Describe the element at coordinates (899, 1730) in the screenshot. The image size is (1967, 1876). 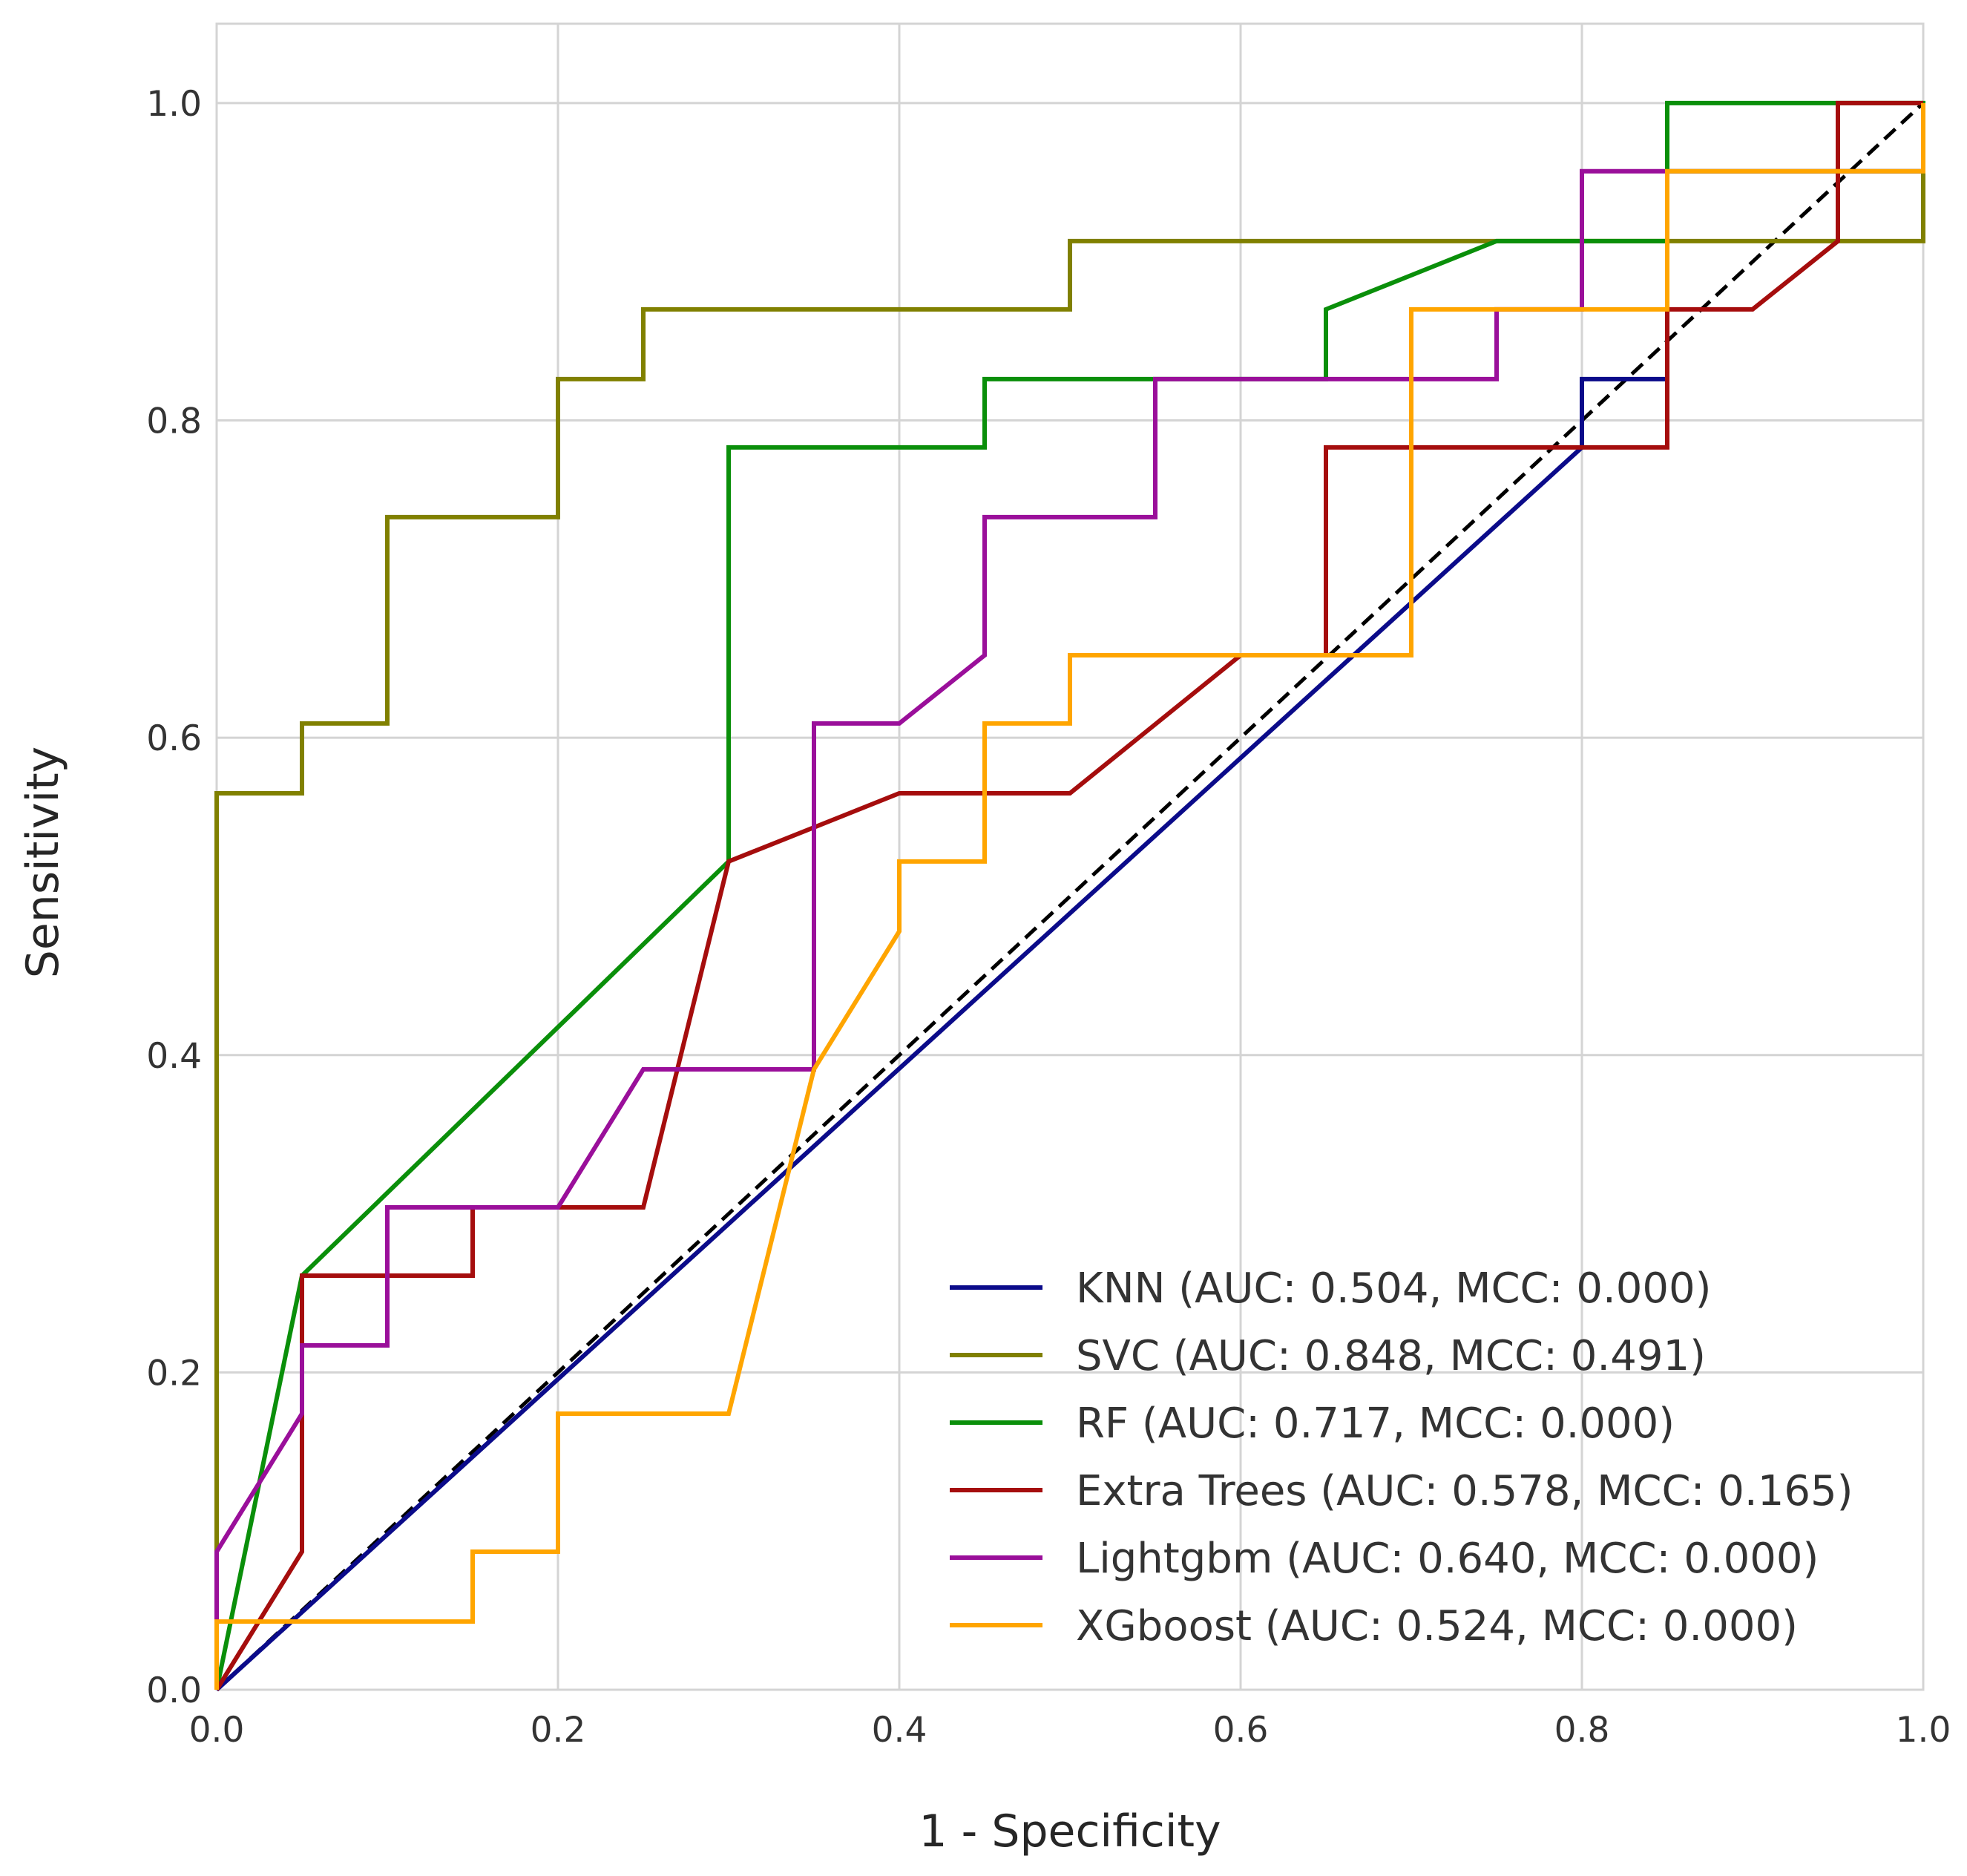
I see `x-tick-label: 0.4` at that location.